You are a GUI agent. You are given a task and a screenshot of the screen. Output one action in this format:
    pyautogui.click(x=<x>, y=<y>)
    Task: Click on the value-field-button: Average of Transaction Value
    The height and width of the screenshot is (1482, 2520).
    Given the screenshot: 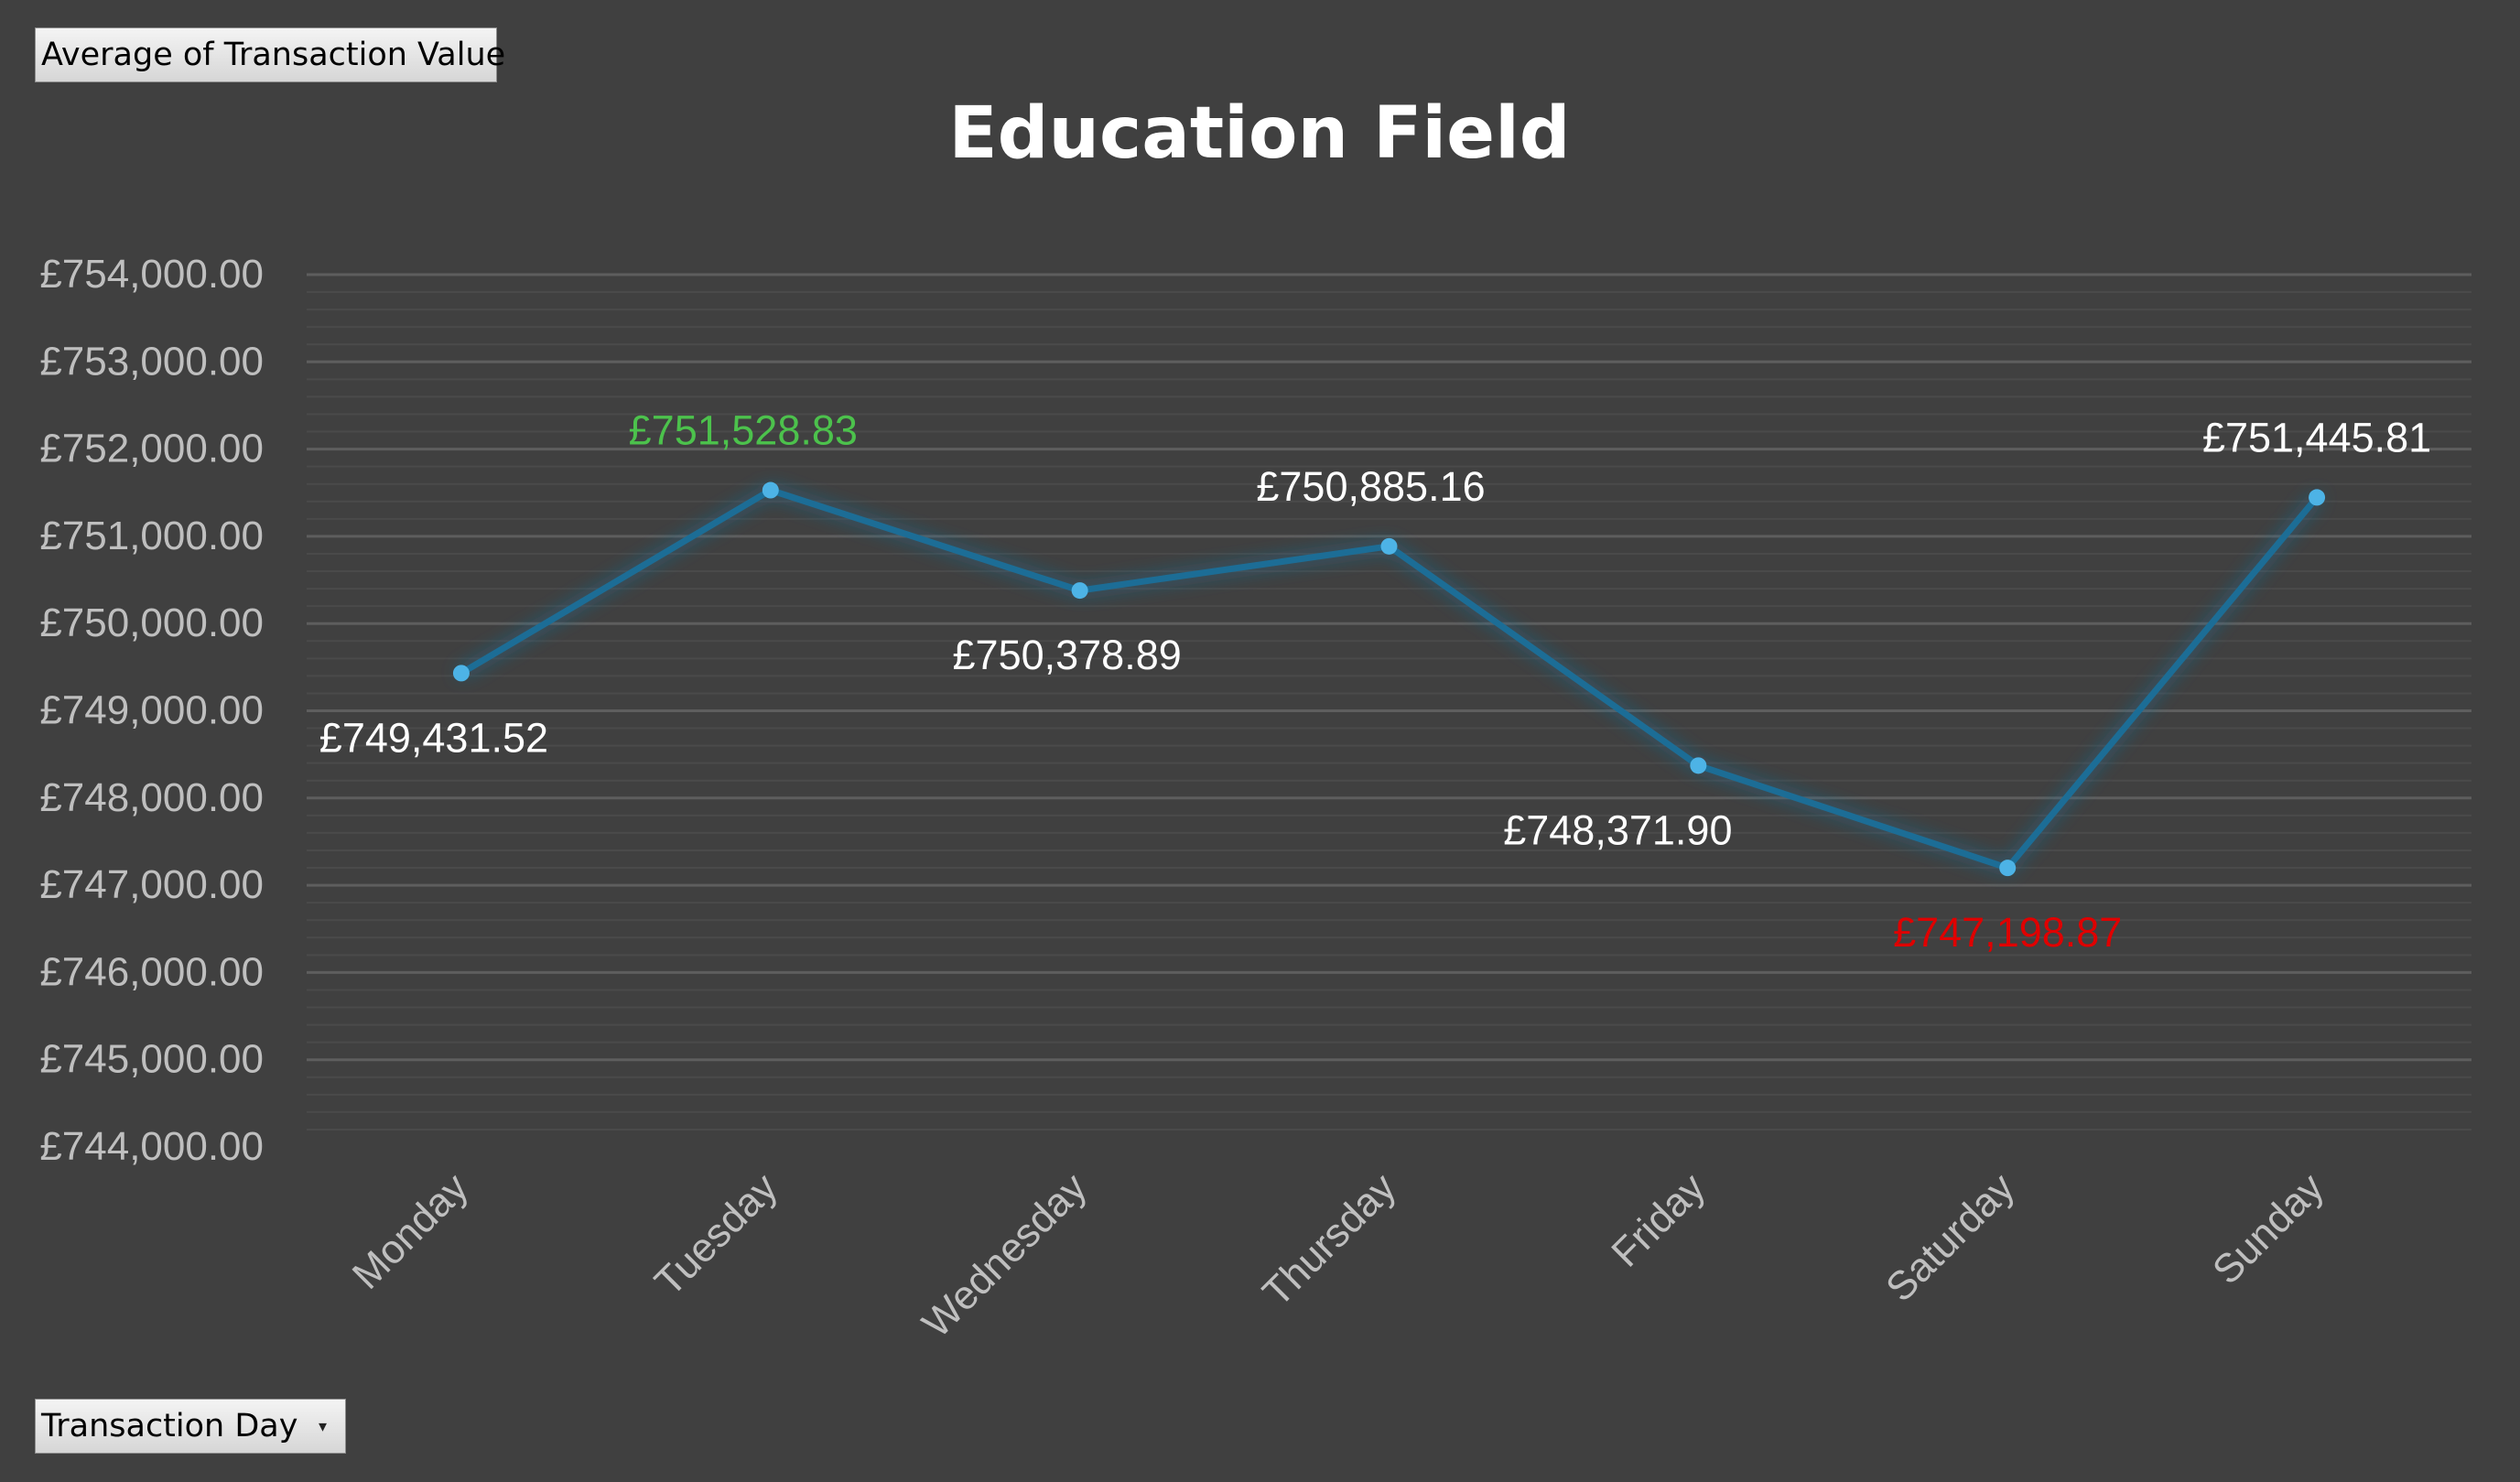 What is the action you would take?
    pyautogui.click(x=270, y=54)
    